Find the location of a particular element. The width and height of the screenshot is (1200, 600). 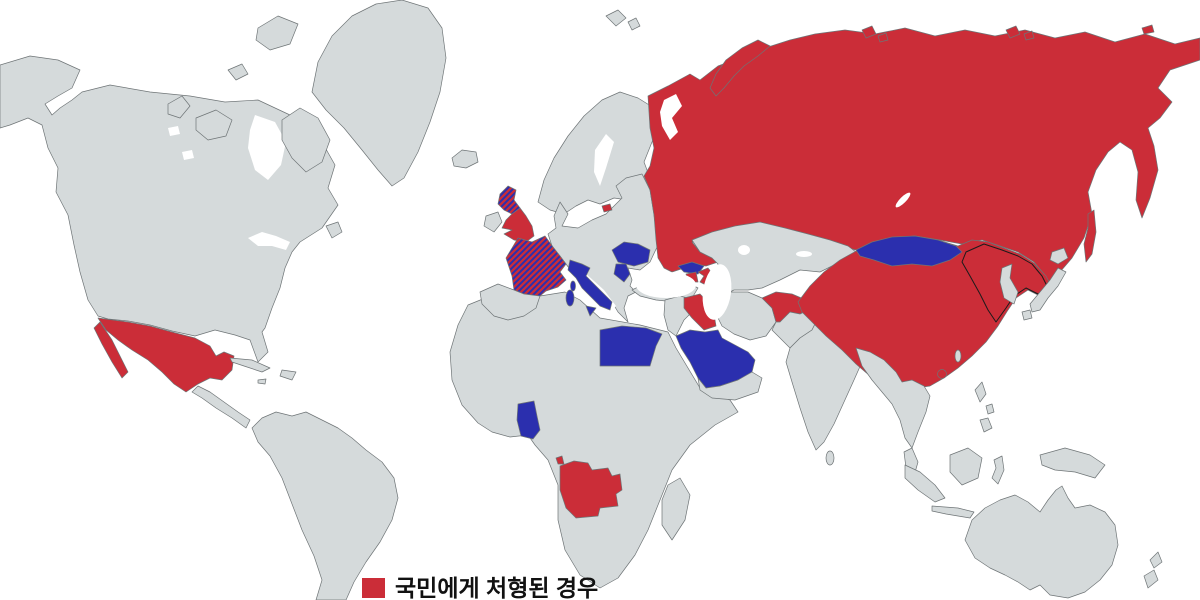

island-hainan is located at coordinates (942, 374).